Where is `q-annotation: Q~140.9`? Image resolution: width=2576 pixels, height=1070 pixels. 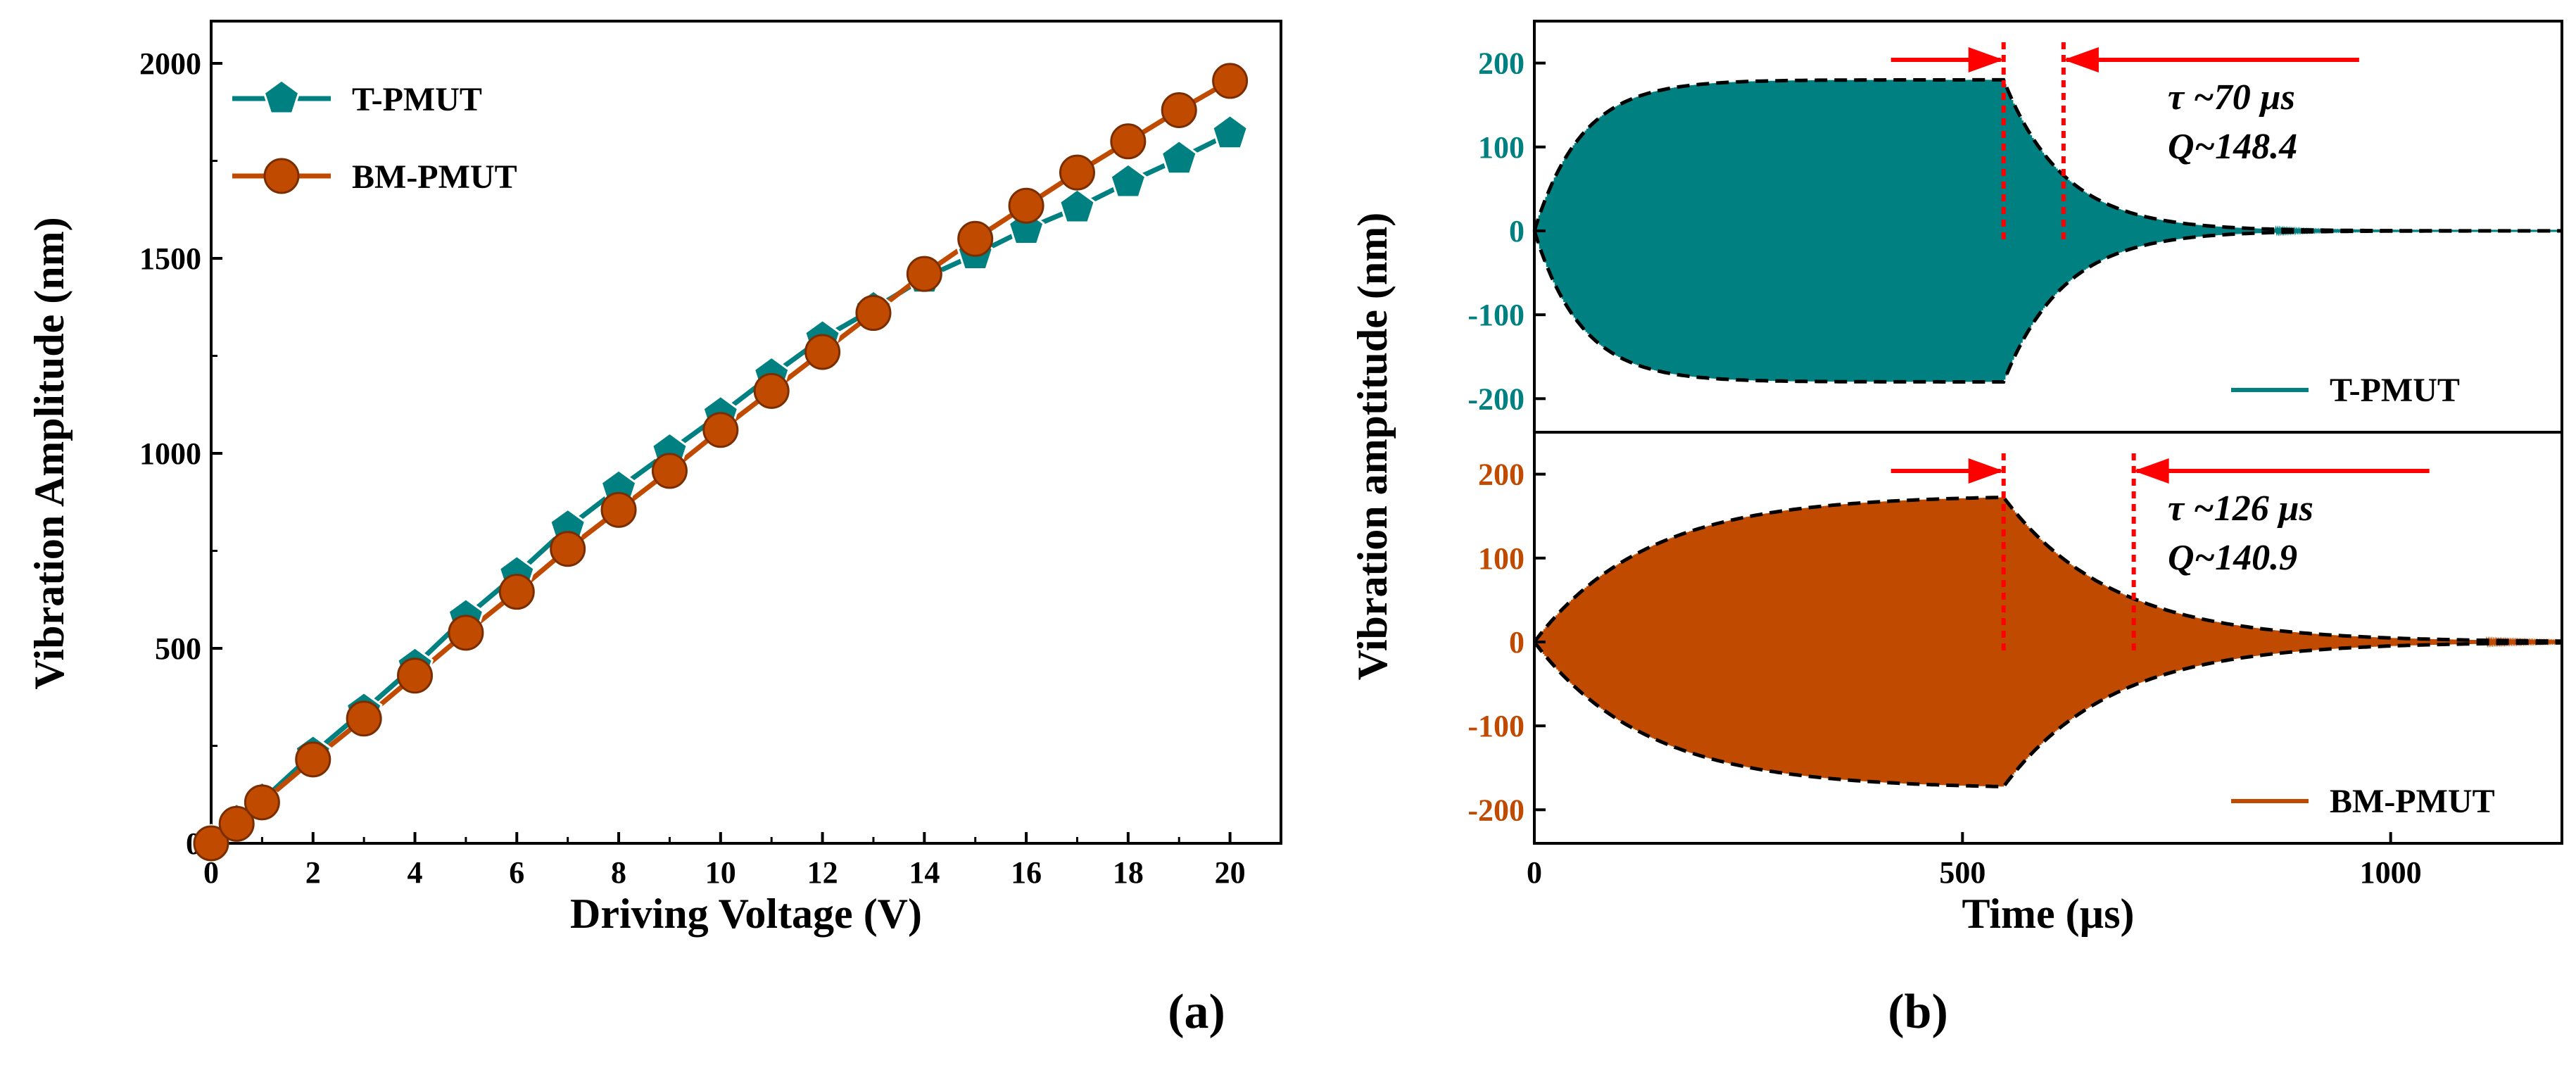
q-annotation: Q~140.9 is located at coordinates (2232, 558).